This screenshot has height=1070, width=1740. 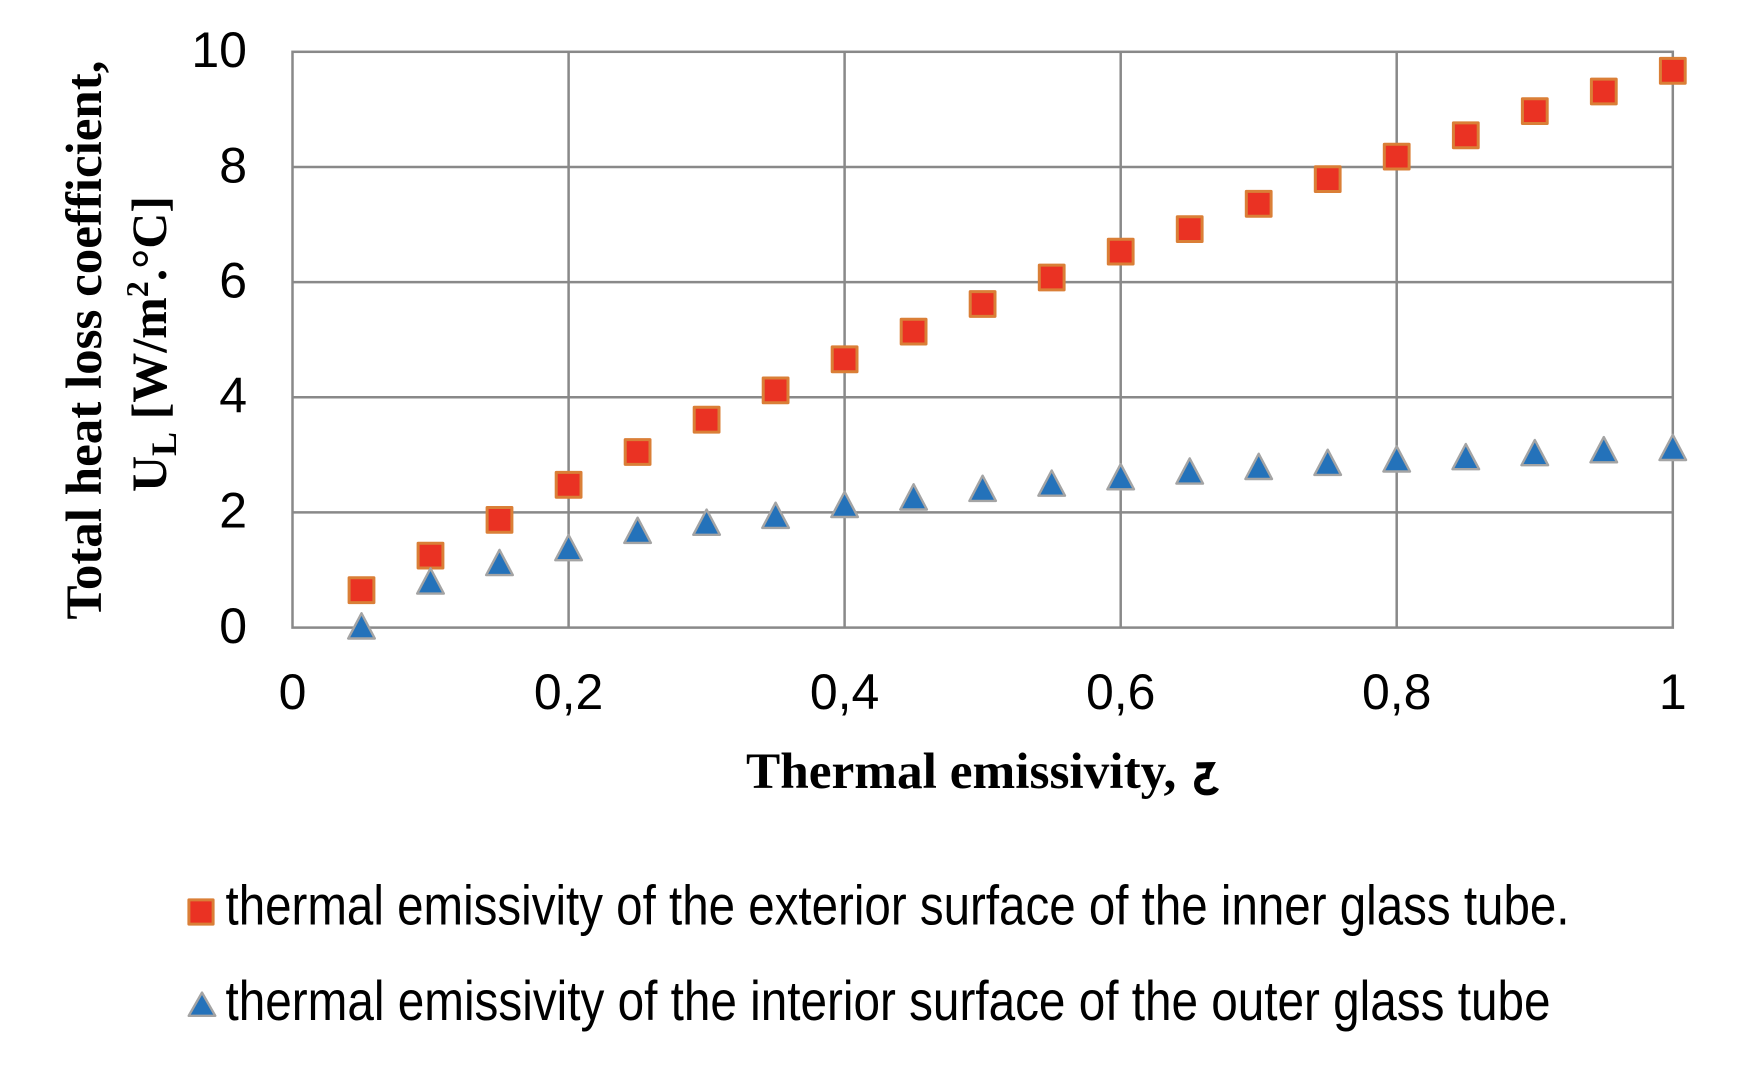 I want to click on svg-text: 2, so click(x=233, y=511).